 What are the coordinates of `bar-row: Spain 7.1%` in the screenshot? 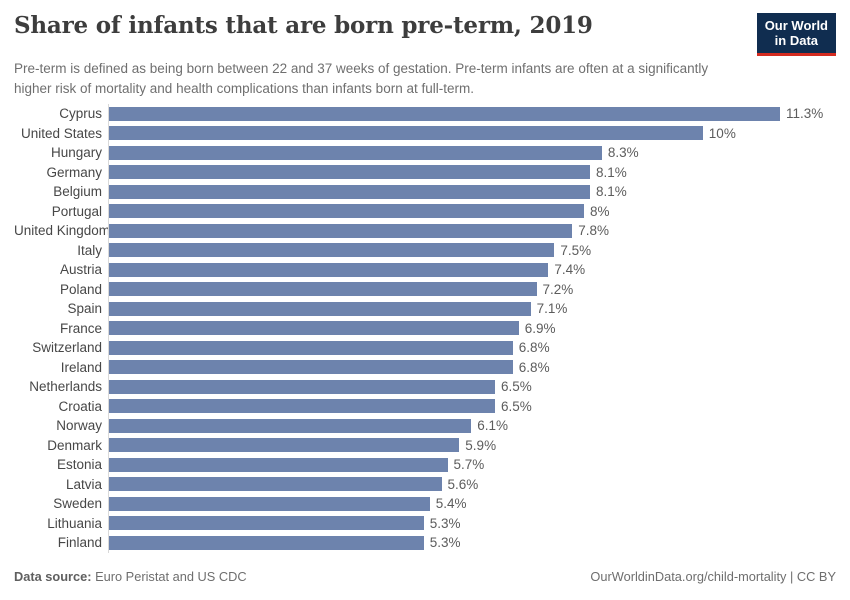 It's located at (425, 309).